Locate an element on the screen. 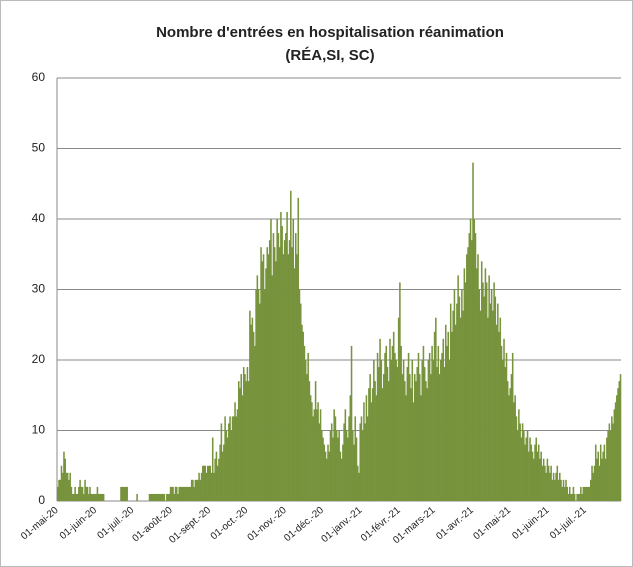 The width and height of the screenshot is (633, 567). y-tick-label: 20 is located at coordinates (39, 359).